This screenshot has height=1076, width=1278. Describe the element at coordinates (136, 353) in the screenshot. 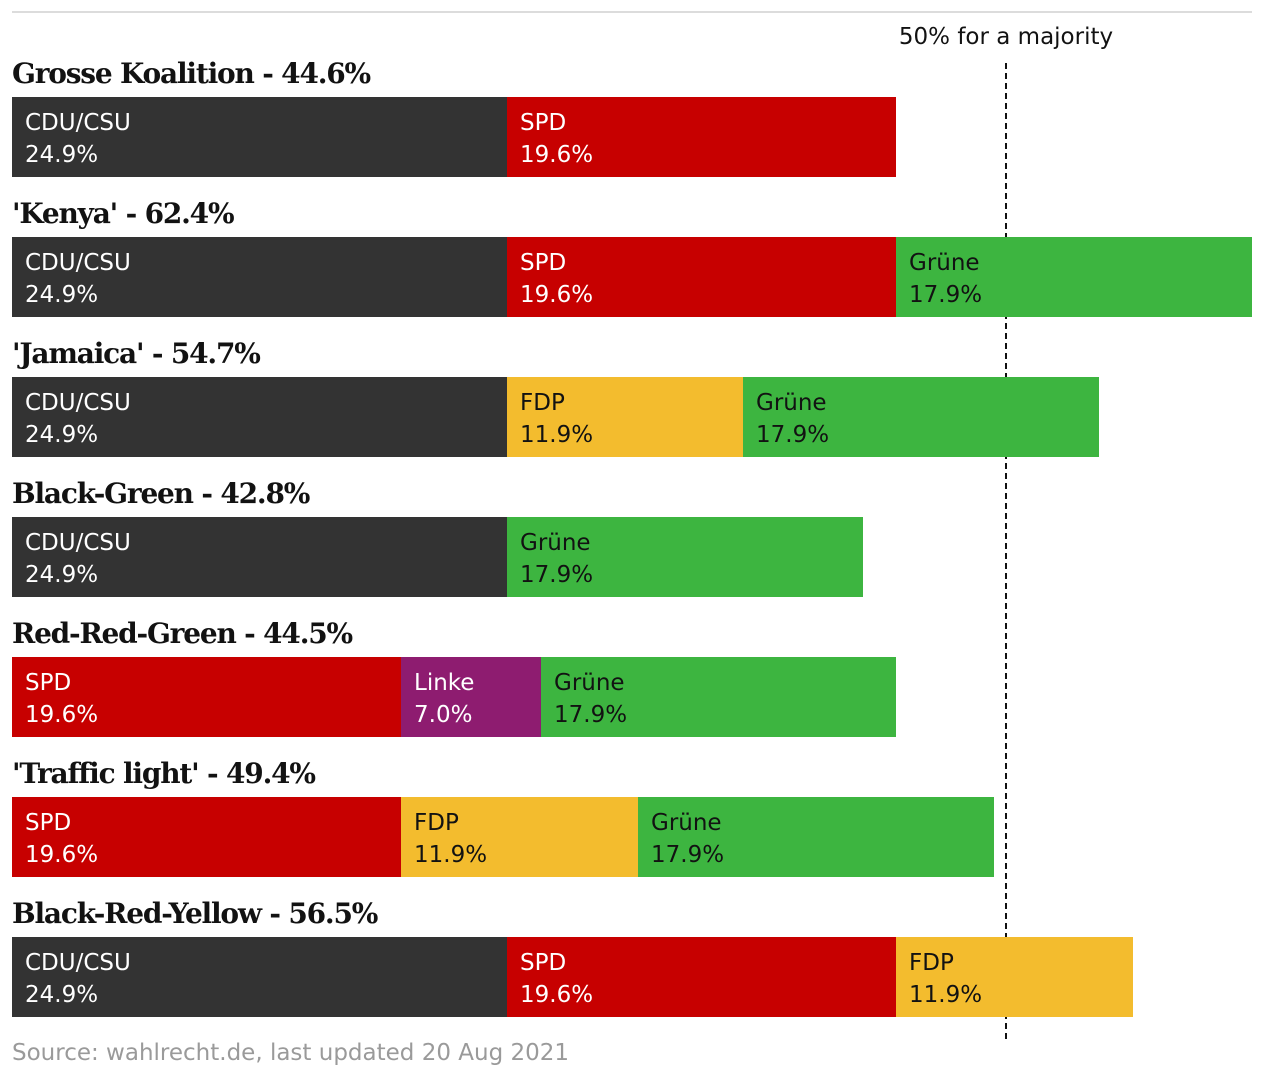

I see `coalition-title: 'Jamaica' - 54.7%` at that location.